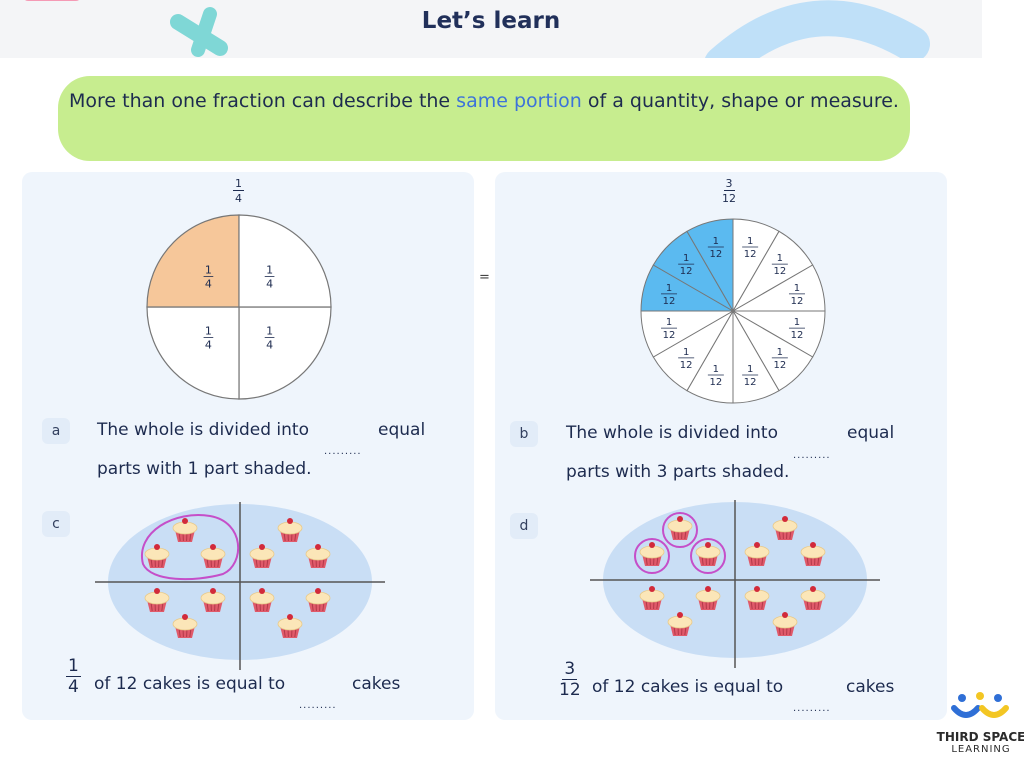  I want to click on logo-line1: THIRD SPACE, so click(980, 737).